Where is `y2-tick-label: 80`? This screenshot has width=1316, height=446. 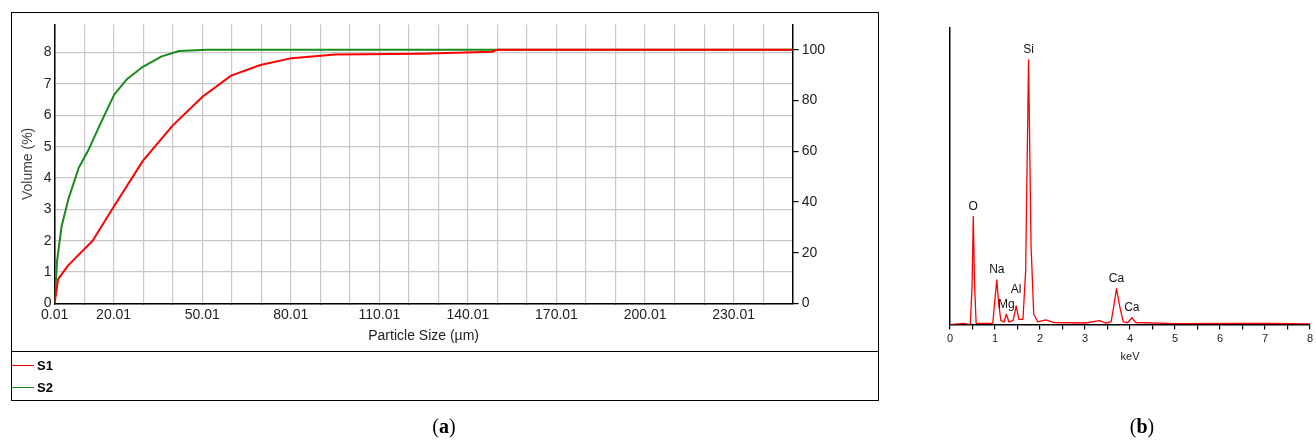 y2-tick-label: 80 is located at coordinates (809, 99).